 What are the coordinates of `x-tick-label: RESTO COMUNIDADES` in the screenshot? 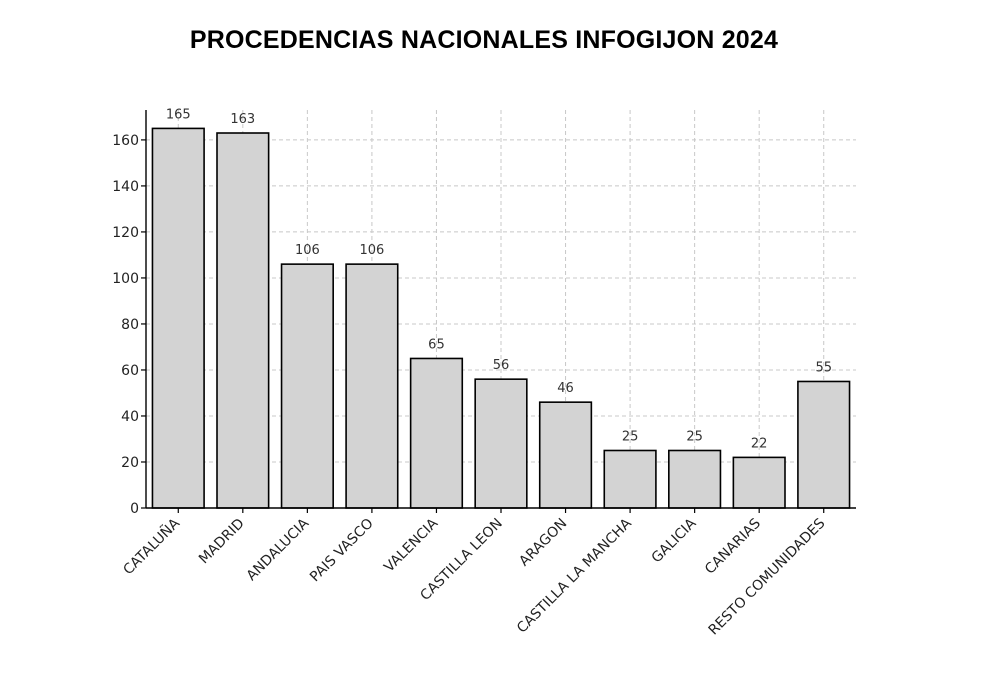 It's located at (767, 576).